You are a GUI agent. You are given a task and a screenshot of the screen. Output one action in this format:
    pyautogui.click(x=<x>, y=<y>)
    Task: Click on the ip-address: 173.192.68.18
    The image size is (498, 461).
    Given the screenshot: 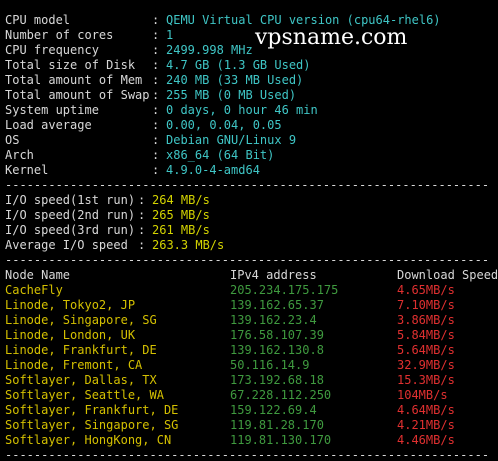 What is the action you would take?
    pyautogui.click(x=277, y=380)
    